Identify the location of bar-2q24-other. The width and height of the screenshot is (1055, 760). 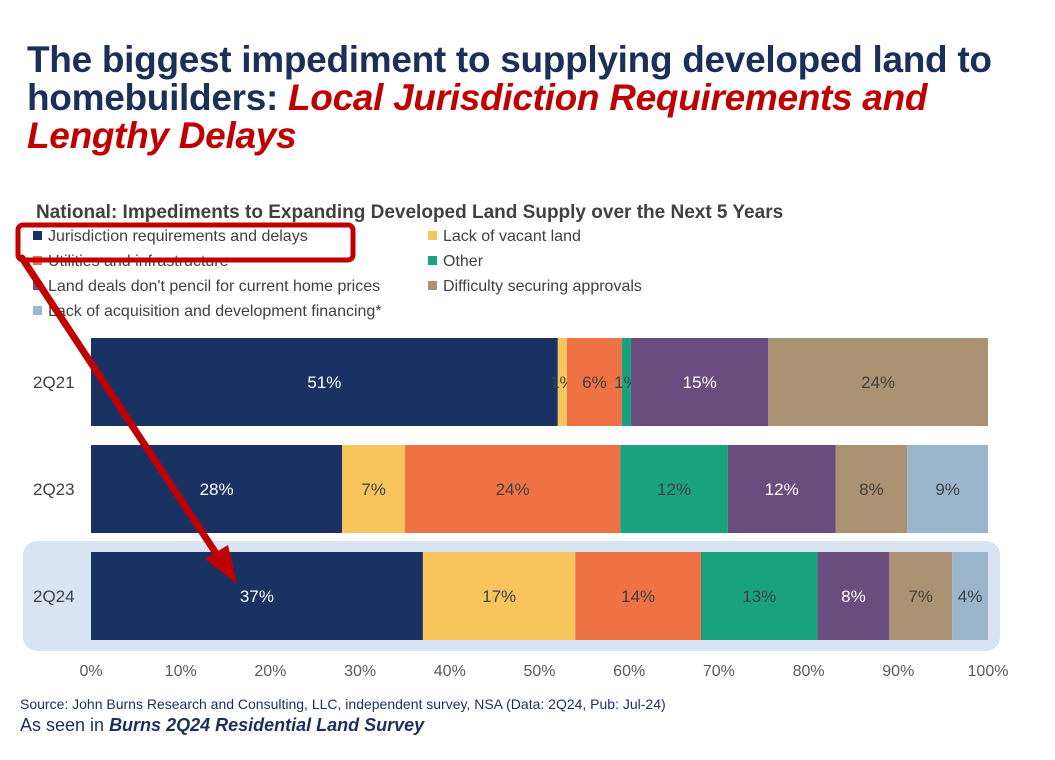
(759, 596).